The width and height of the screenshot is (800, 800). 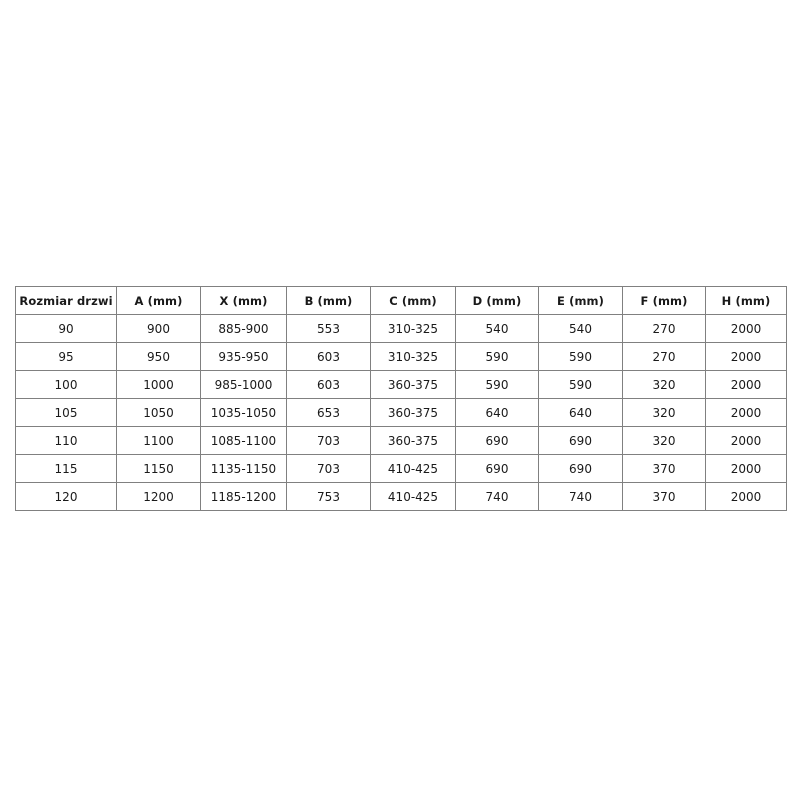 I want to click on table-cell: 1185-1200, so click(x=243, y=496).